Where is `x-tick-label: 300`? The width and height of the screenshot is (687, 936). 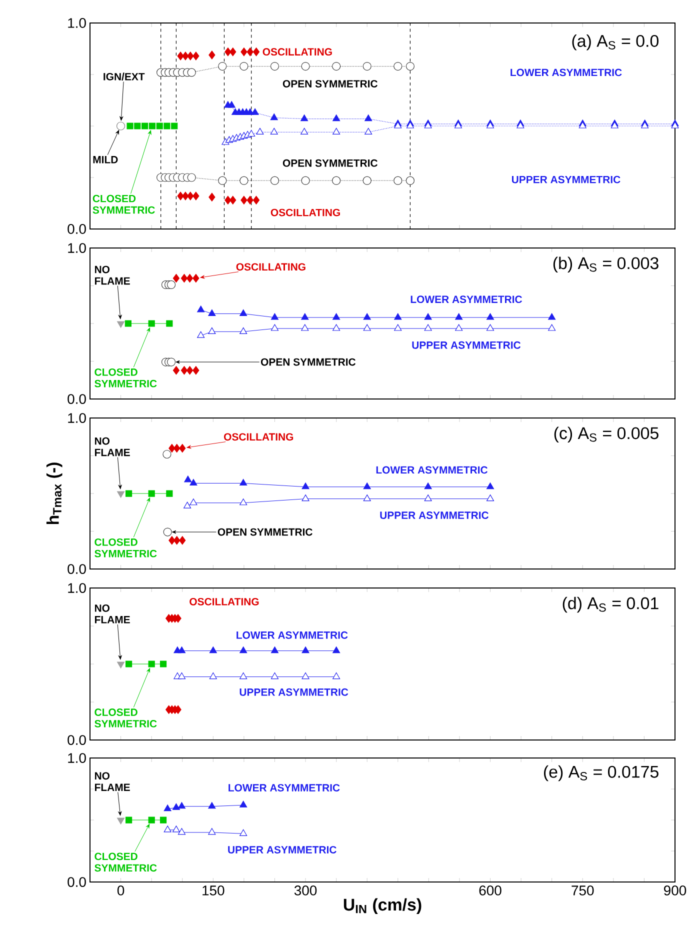
x-tick-label: 300 is located at coordinates (305, 891).